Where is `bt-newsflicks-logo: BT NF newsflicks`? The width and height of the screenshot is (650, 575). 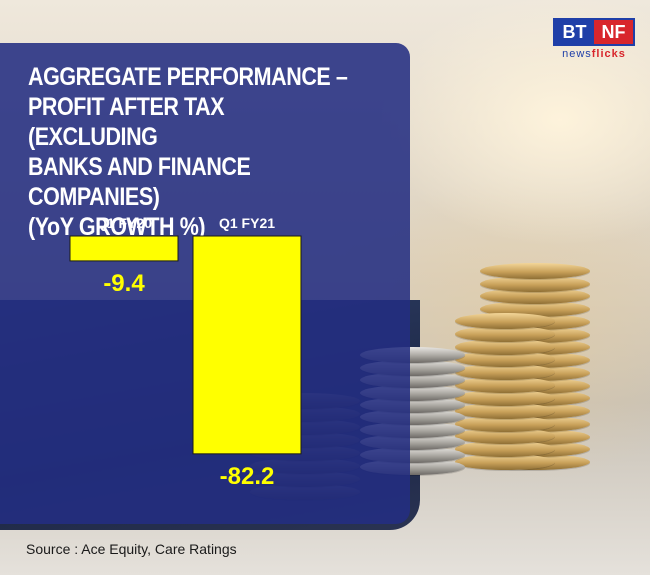 bt-newsflicks-logo: BT NF newsflicks is located at coordinates (594, 39).